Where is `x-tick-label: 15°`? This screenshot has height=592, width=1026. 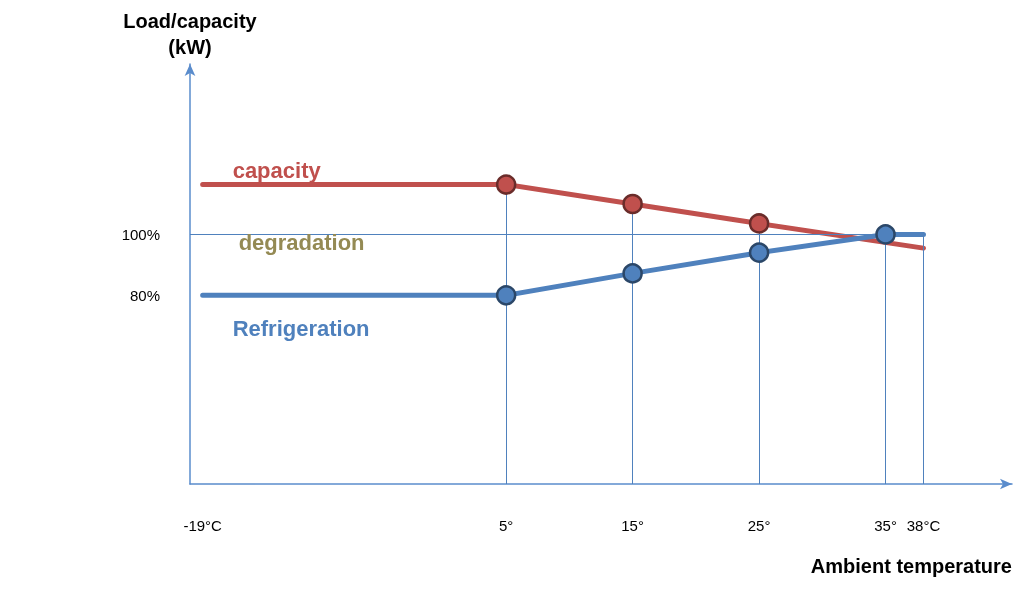
x-tick-label: 15° is located at coordinates (632, 525).